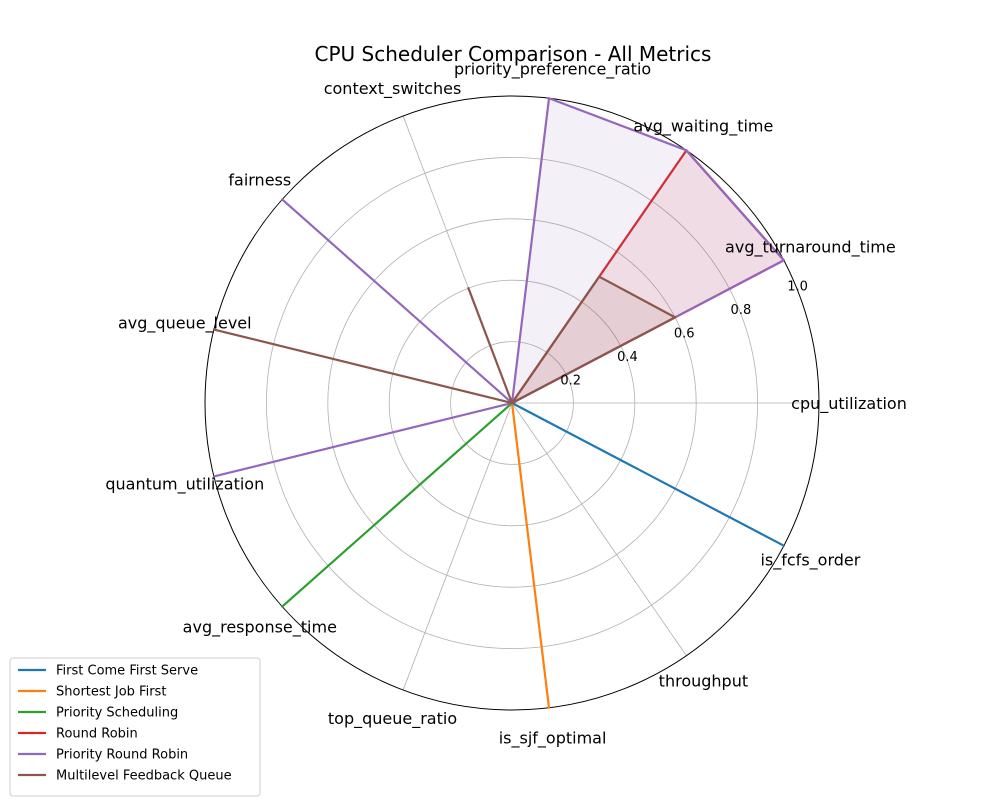 Image resolution: width=1000 pixels, height=800 pixels. I want to click on grid-ring, so click(512, 403).